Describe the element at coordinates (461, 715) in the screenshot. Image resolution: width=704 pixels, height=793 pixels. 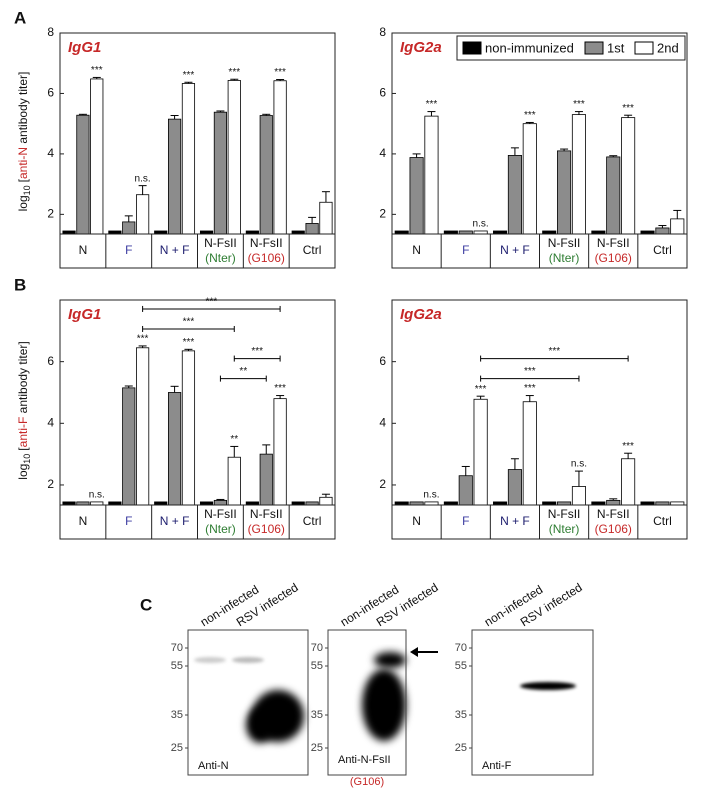
I see `marker-label: 35` at that location.